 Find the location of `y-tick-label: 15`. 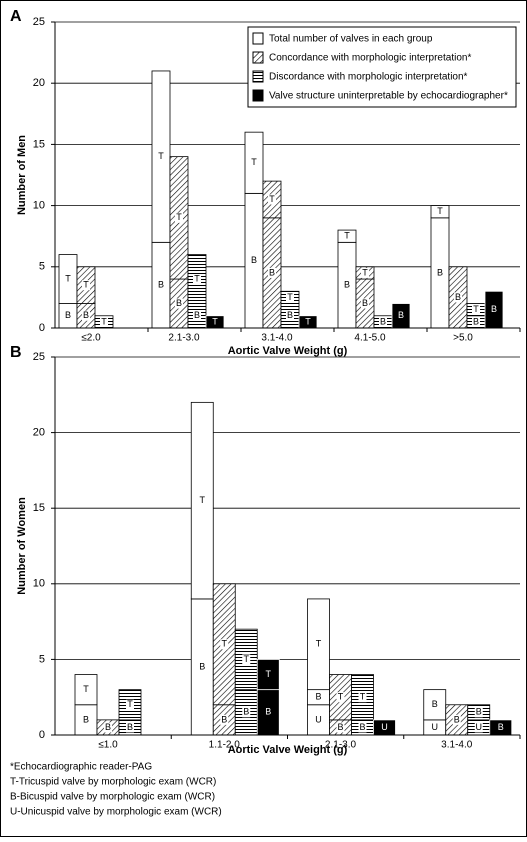

y-tick-label: 15 is located at coordinates (39, 508).